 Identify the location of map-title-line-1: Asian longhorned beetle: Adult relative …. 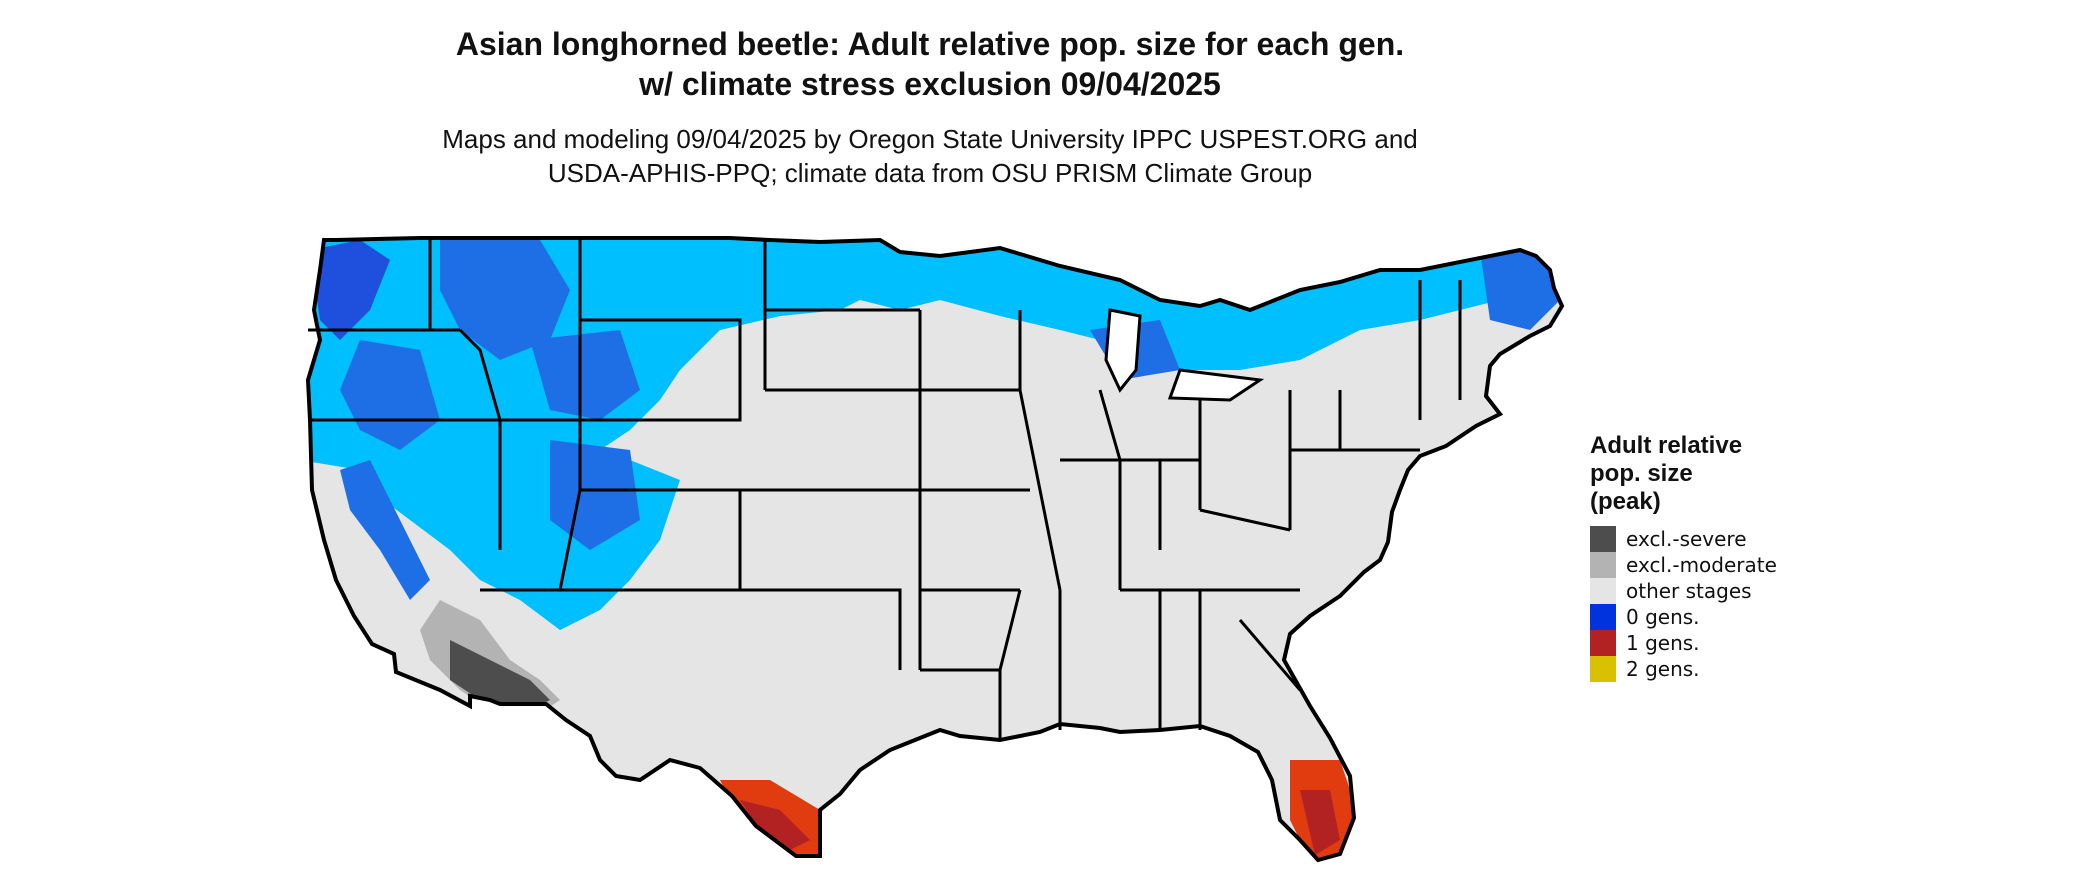
(930, 44).